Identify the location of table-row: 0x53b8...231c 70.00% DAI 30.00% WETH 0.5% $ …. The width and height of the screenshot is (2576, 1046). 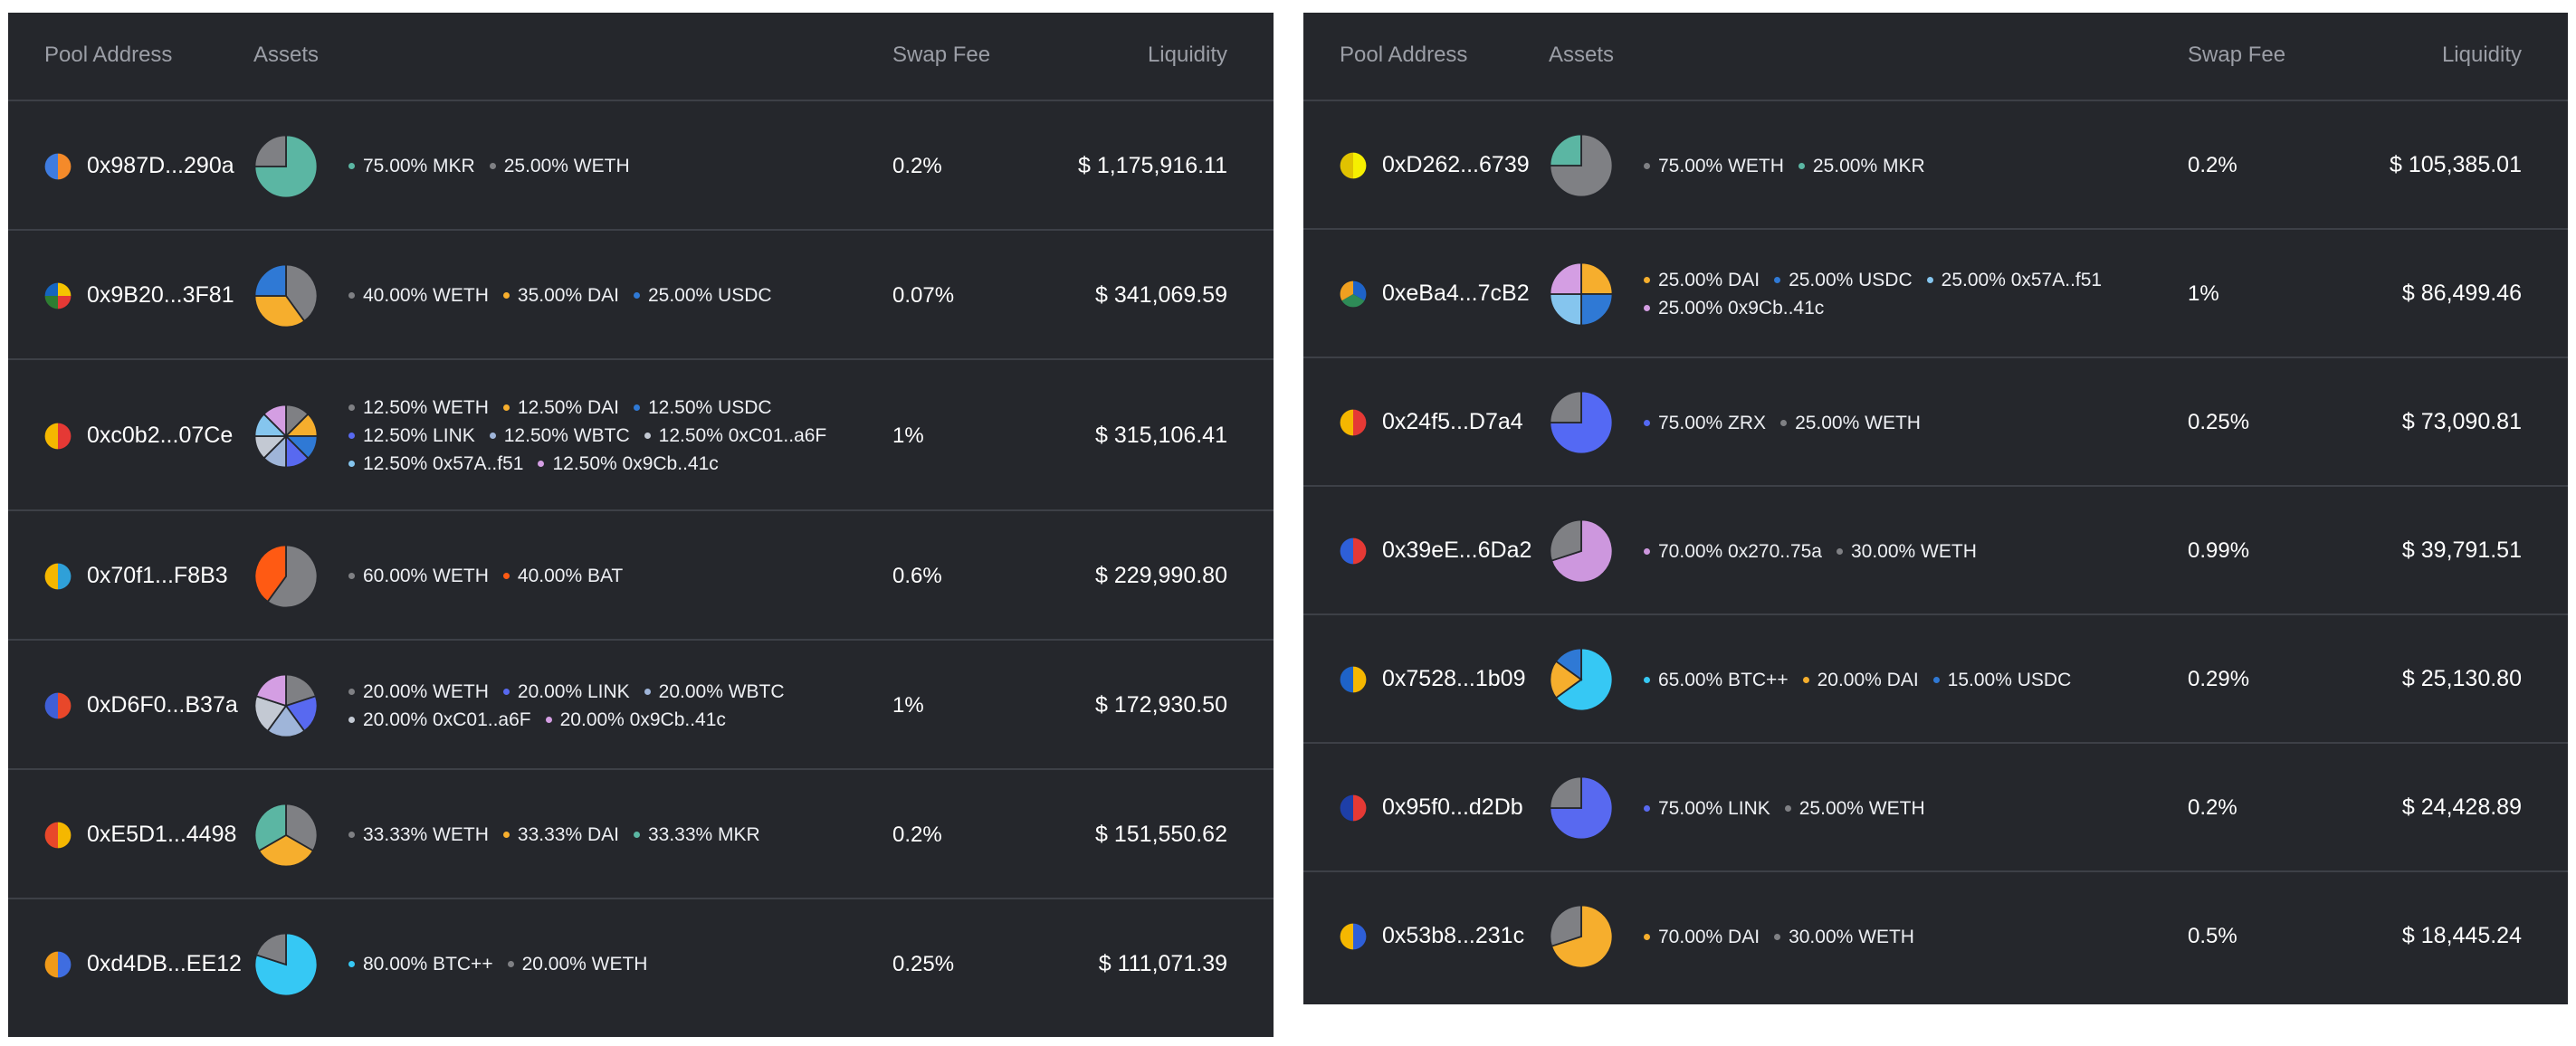
(1935, 936).